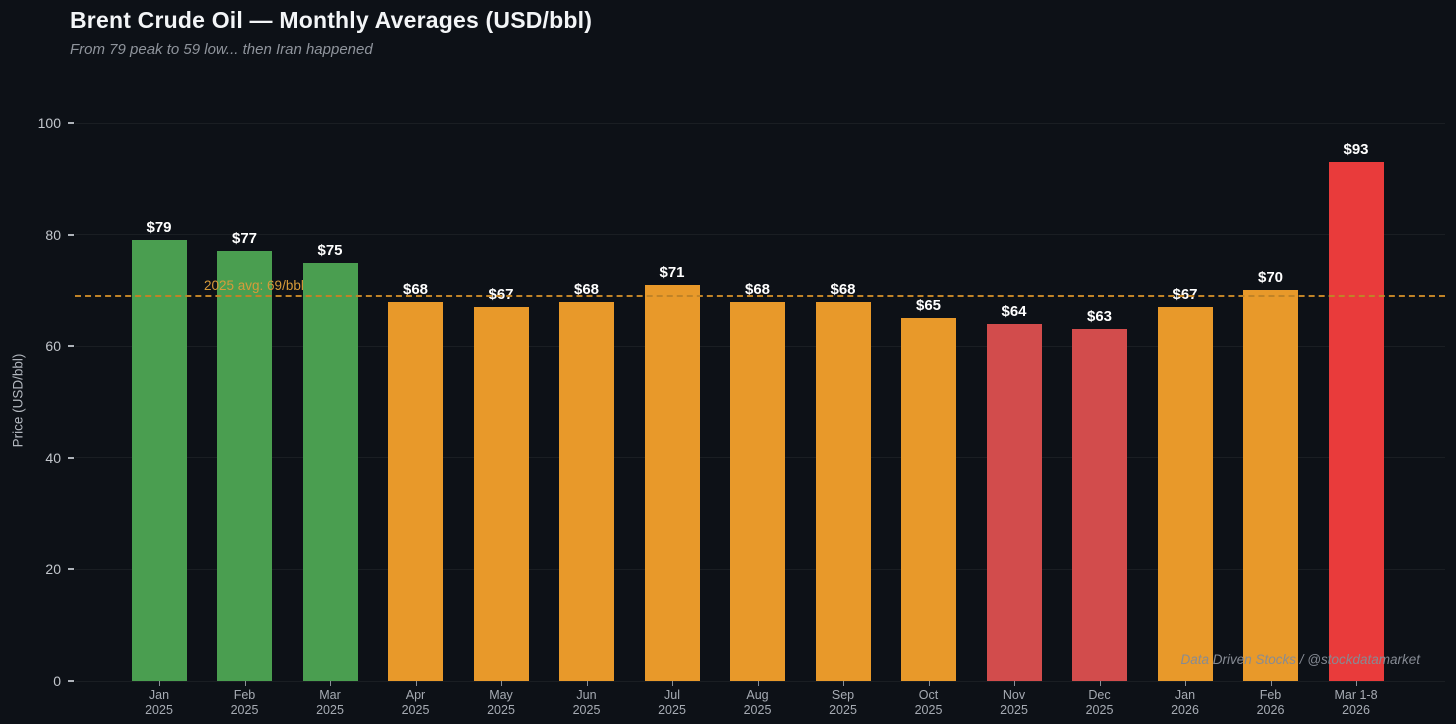  What do you see at coordinates (928, 499) in the screenshot?
I see `bar-oct-2025` at bounding box center [928, 499].